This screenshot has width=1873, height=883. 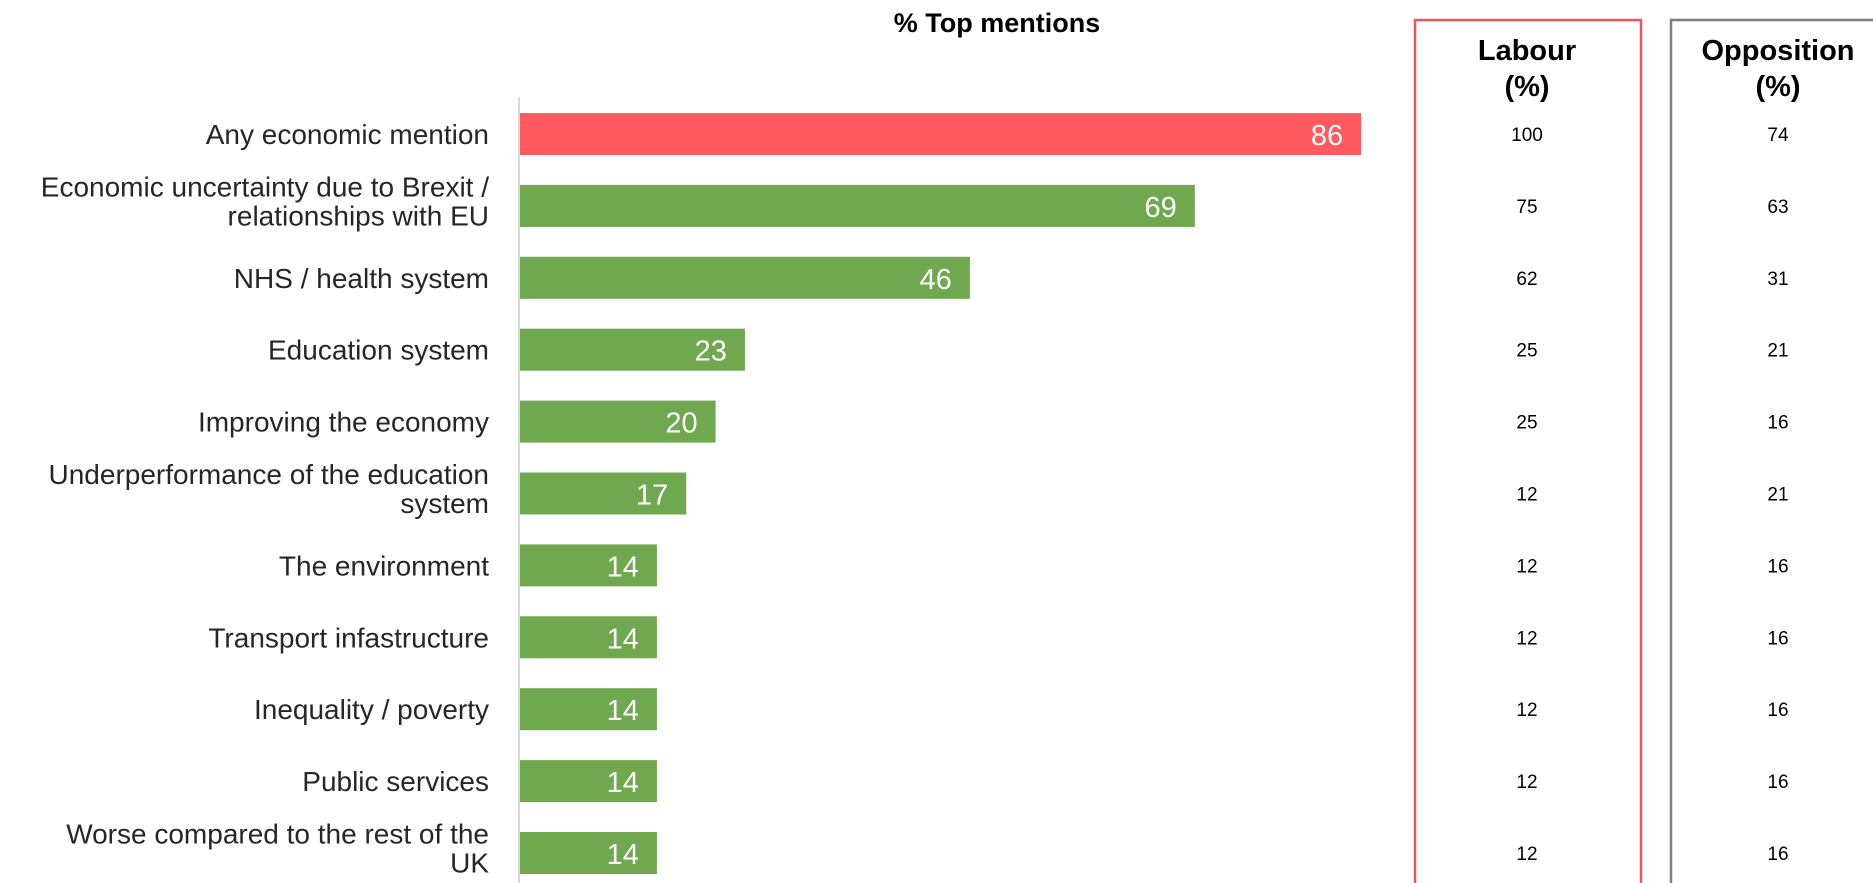 I want to click on column-value: 74, so click(x=1778, y=135).